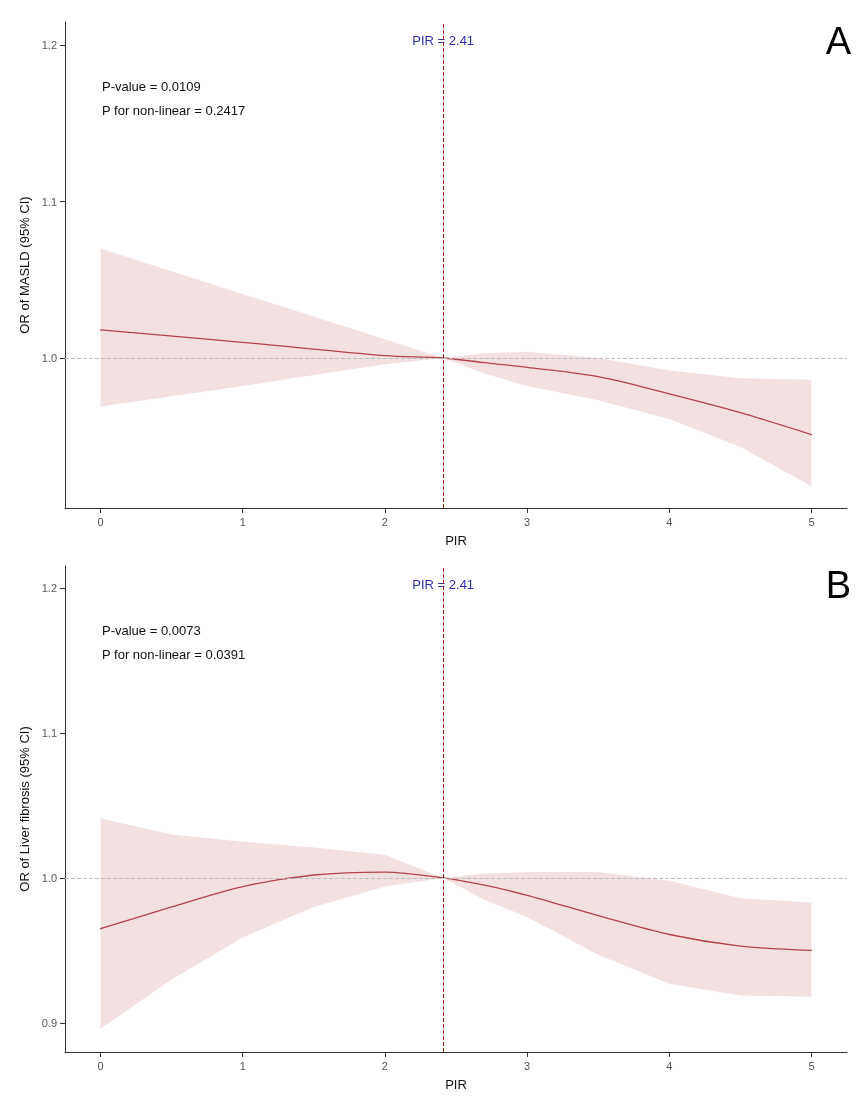  I want to click on y-axis-title: OR of MASLD (95% CI), so click(24, 265).